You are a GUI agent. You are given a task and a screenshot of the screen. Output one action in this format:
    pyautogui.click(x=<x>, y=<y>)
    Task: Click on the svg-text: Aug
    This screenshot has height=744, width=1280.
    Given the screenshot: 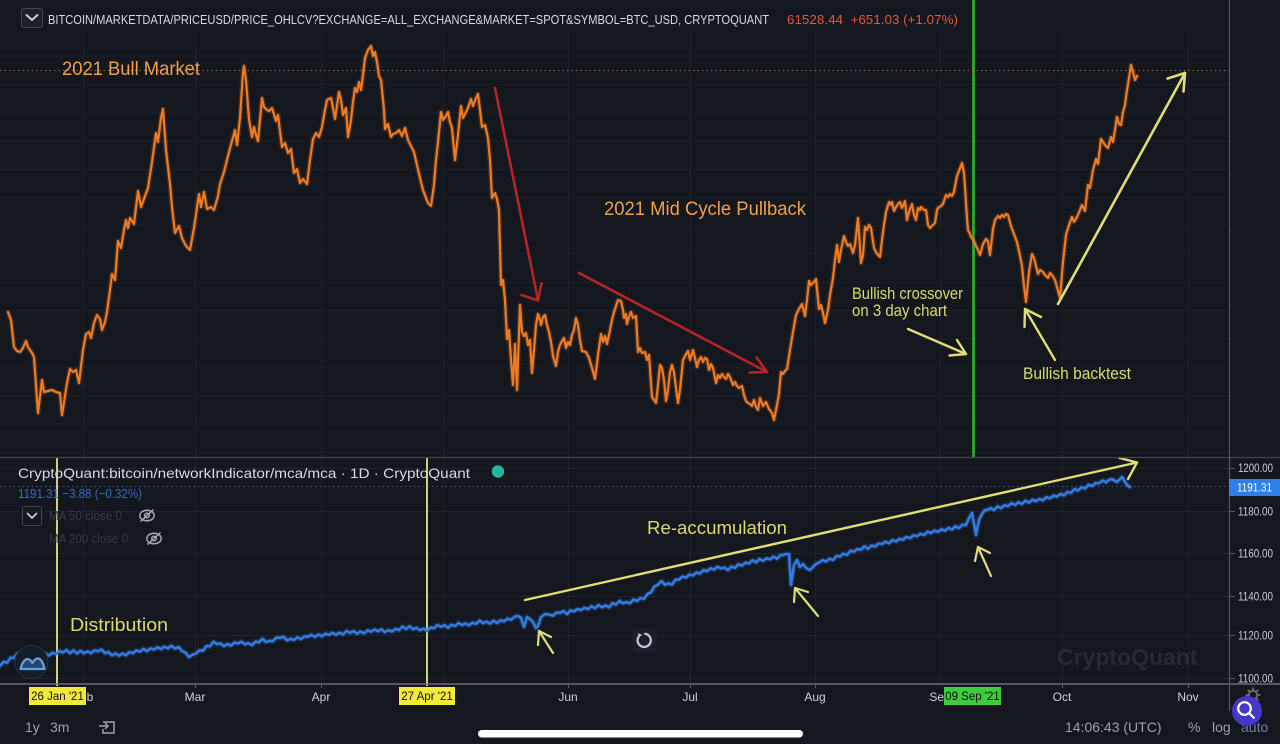 What is the action you would take?
    pyautogui.click(x=814, y=697)
    